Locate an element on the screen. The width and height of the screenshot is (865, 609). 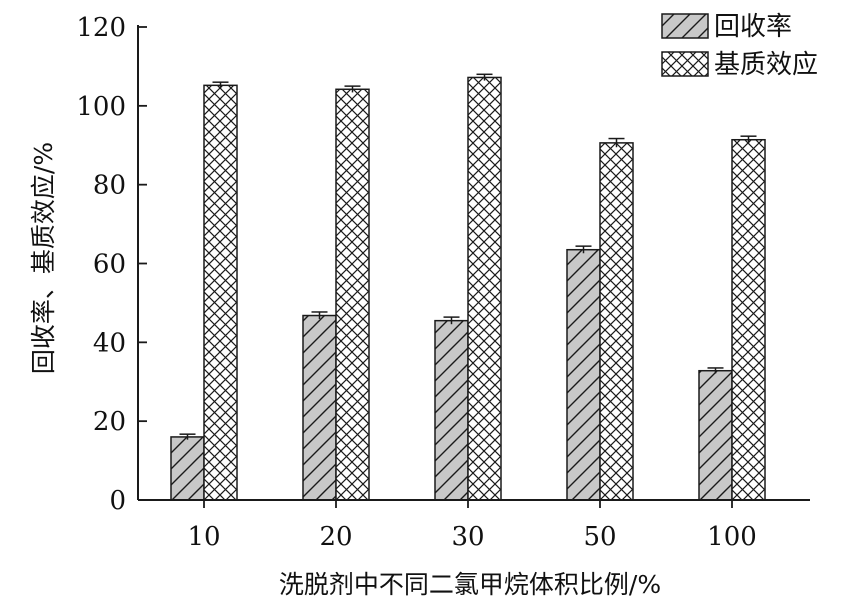
legend-swatch-matrix-effect is located at coordinates (685, 64).